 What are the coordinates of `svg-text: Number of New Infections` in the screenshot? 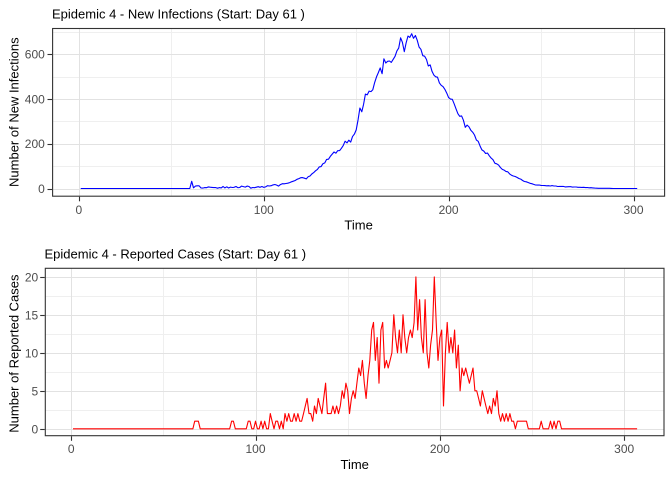 It's located at (14, 112).